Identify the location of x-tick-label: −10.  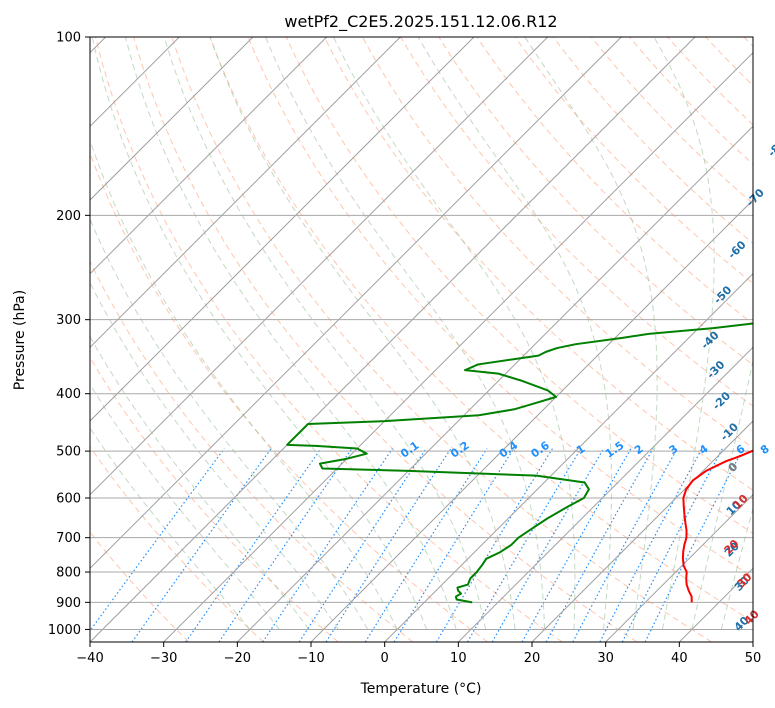
(310, 658).